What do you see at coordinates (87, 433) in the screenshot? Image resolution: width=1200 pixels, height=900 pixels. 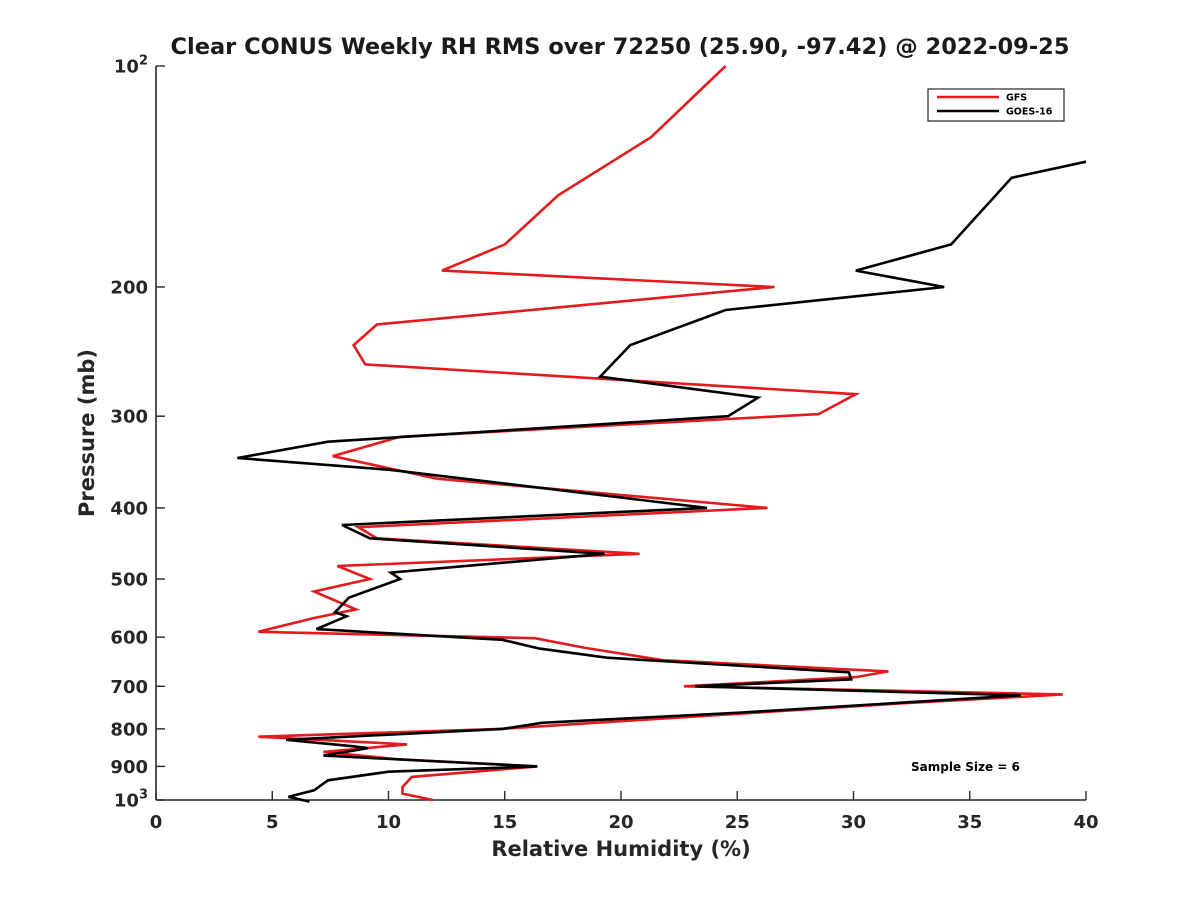 I see `y-axis-label: Pressure (mb)` at bounding box center [87, 433].